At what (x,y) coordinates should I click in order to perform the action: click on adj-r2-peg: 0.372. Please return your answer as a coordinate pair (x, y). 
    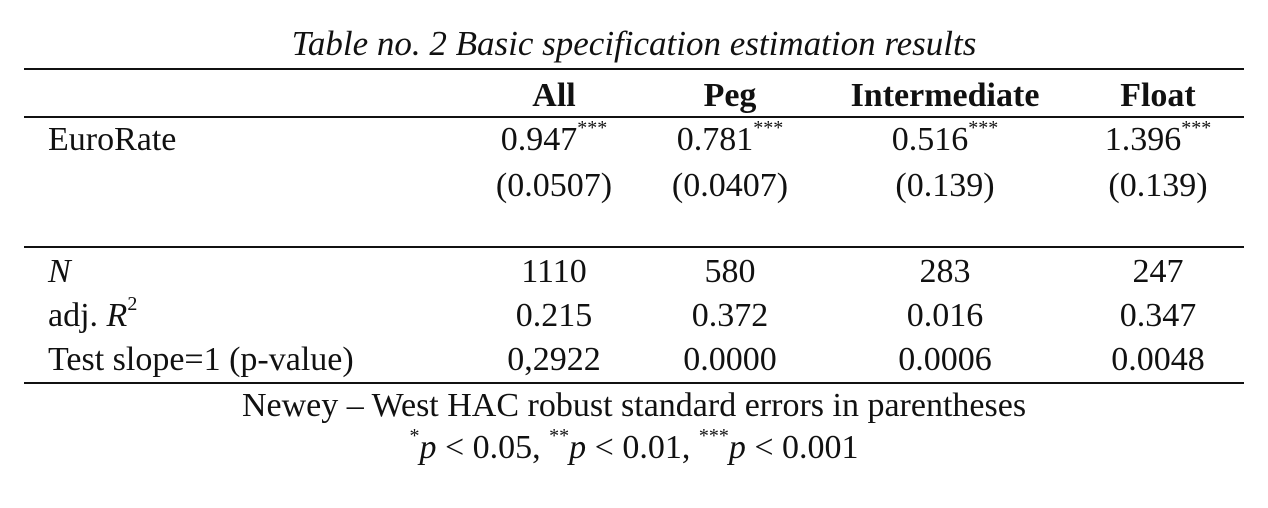
    Looking at the image, I should click on (730, 315).